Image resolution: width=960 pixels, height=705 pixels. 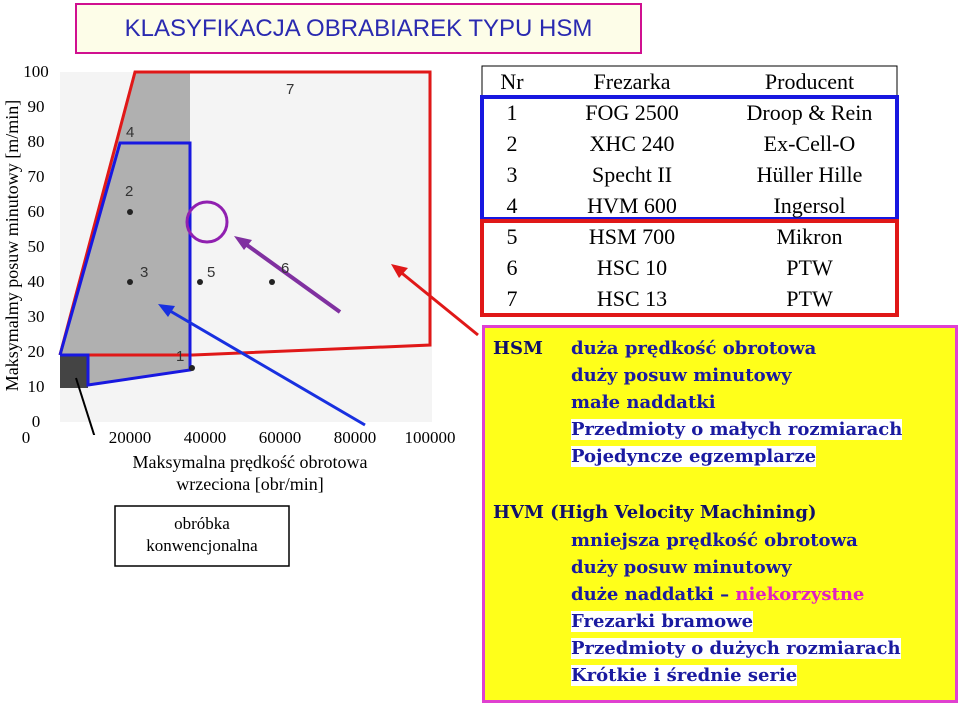 What do you see at coordinates (689, 298) in the screenshot?
I see `table-row: 7 HSC 13 PTW` at bounding box center [689, 298].